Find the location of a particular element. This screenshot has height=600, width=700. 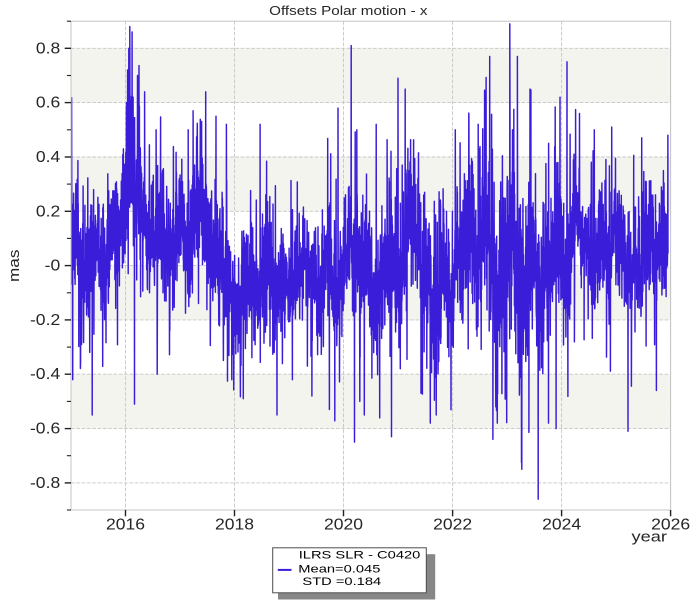

svg-text: 2016 is located at coordinates (125, 524).